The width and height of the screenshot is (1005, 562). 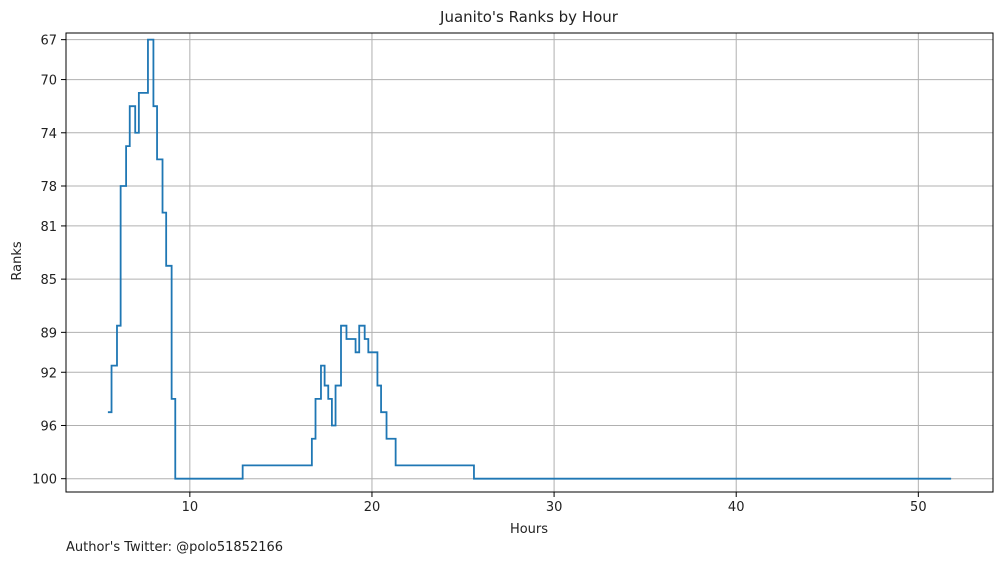 What do you see at coordinates (48, 81) in the screenshot?
I see `y-tick-label: 70` at bounding box center [48, 81].